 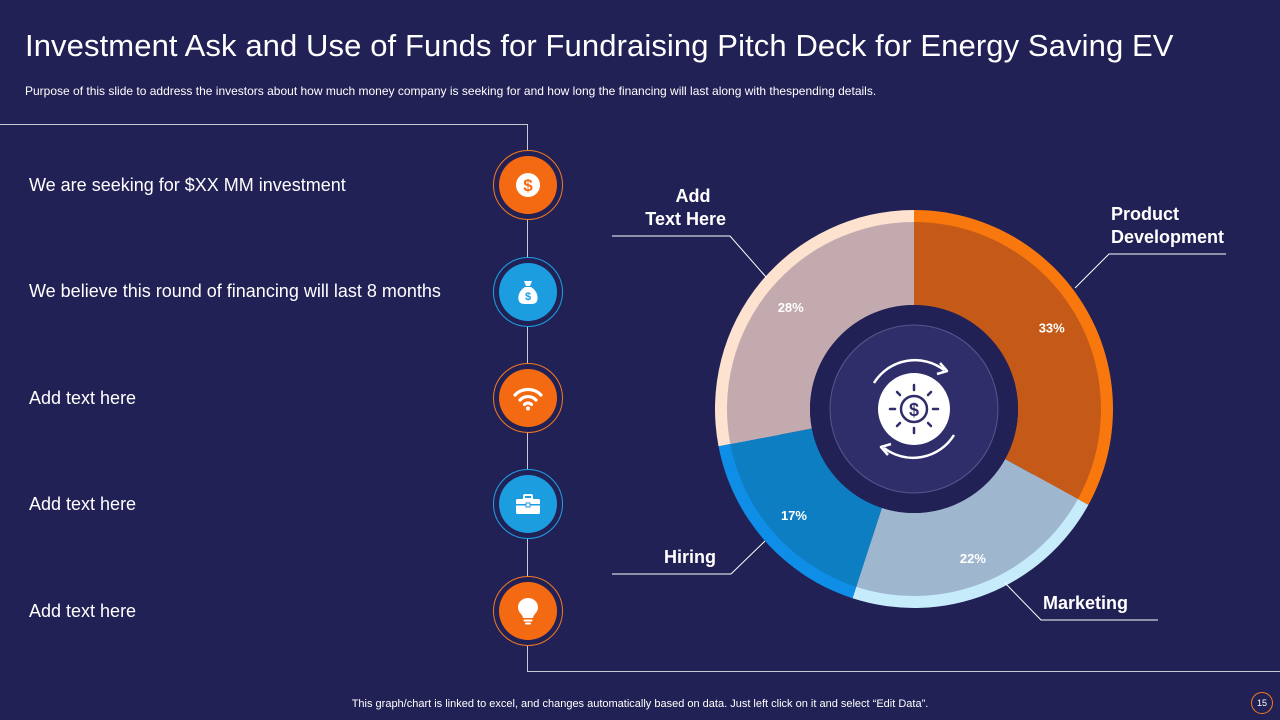 What do you see at coordinates (83, 504) in the screenshot?
I see `item-text-4: Add text here` at bounding box center [83, 504].